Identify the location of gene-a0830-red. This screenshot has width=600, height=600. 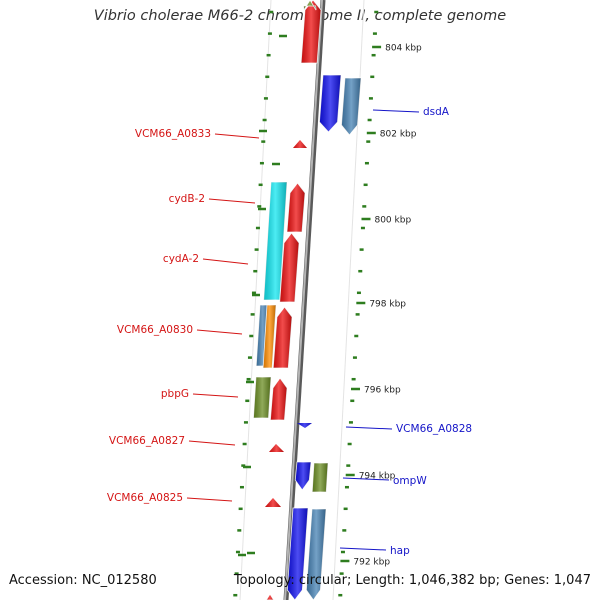
(282, 337).